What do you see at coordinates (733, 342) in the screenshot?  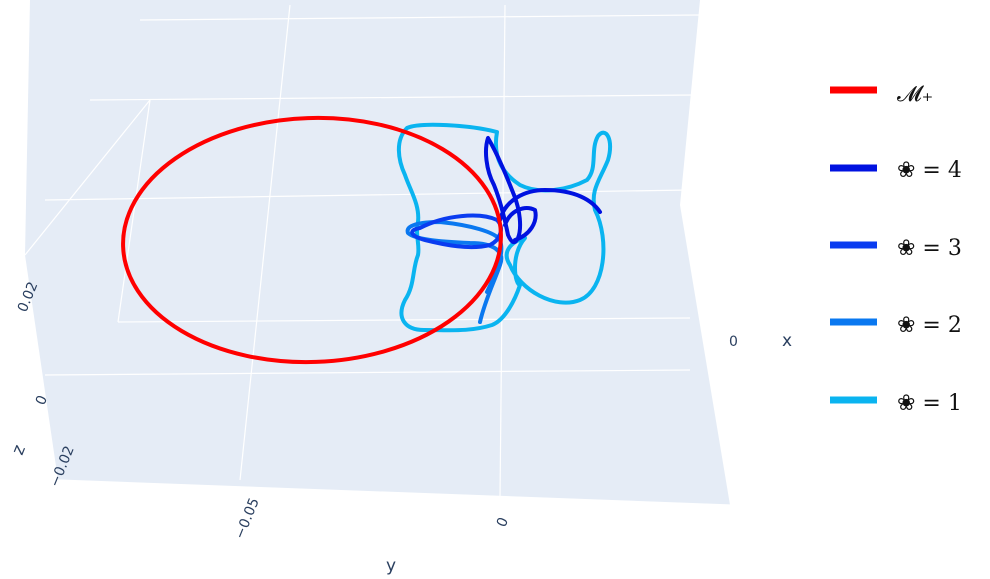 I see `x-tick-label: 0` at bounding box center [733, 342].